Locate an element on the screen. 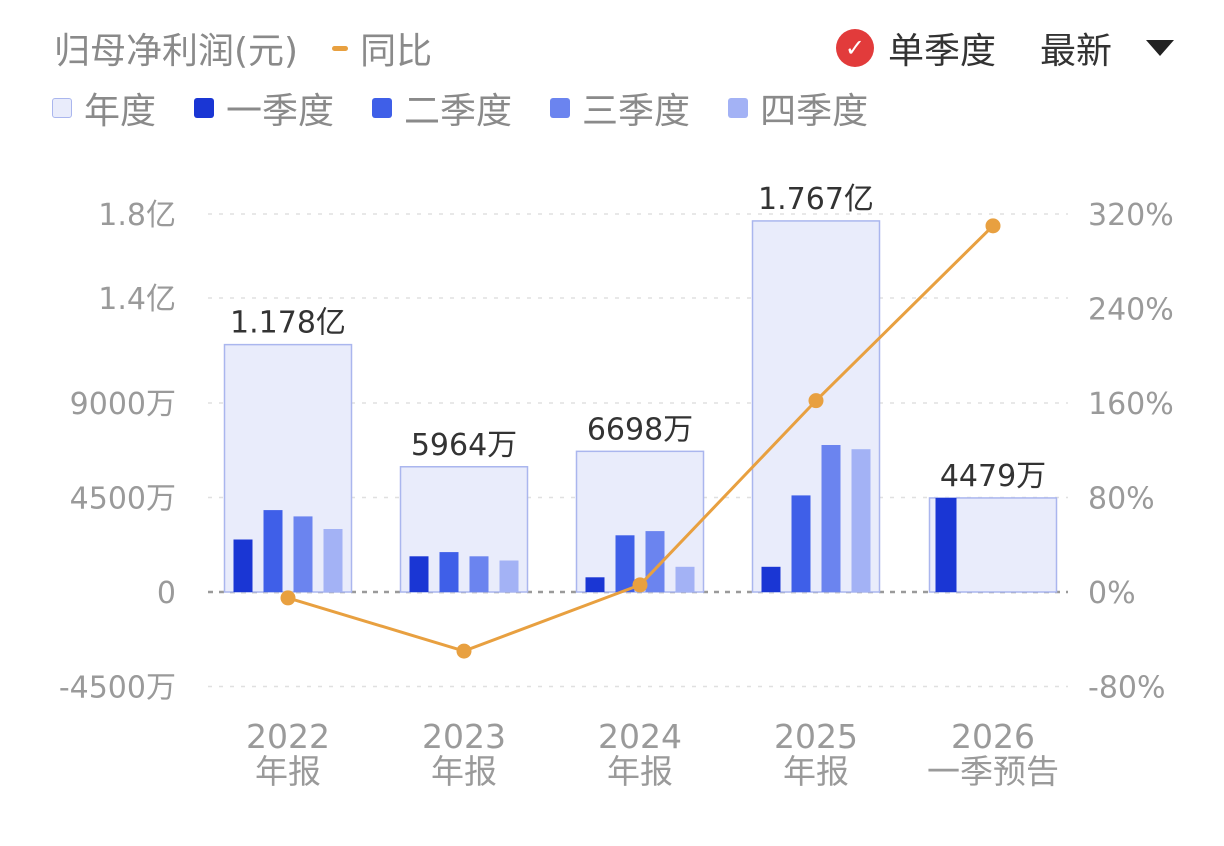  y-left-tick-label: 4500万 is located at coordinates (123, 499).